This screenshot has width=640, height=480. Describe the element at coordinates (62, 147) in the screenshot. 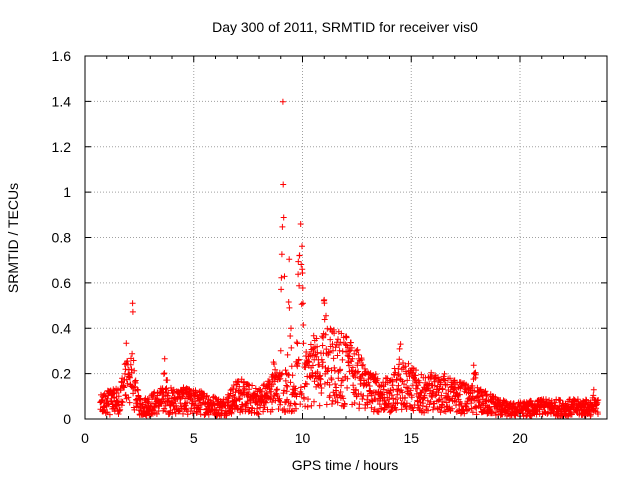

I see `y-tick-label: 1.2` at that location.